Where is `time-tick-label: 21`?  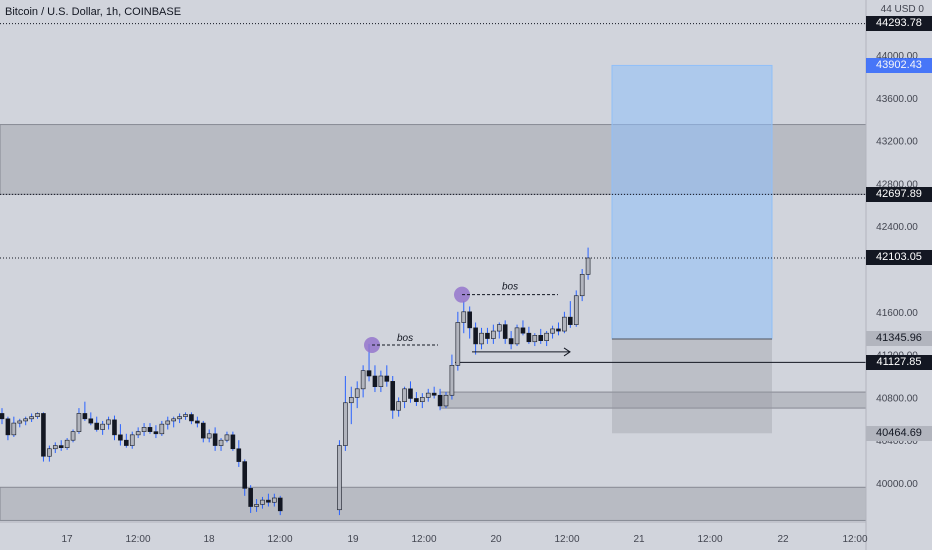 time-tick-label: 21 is located at coordinates (639, 539).